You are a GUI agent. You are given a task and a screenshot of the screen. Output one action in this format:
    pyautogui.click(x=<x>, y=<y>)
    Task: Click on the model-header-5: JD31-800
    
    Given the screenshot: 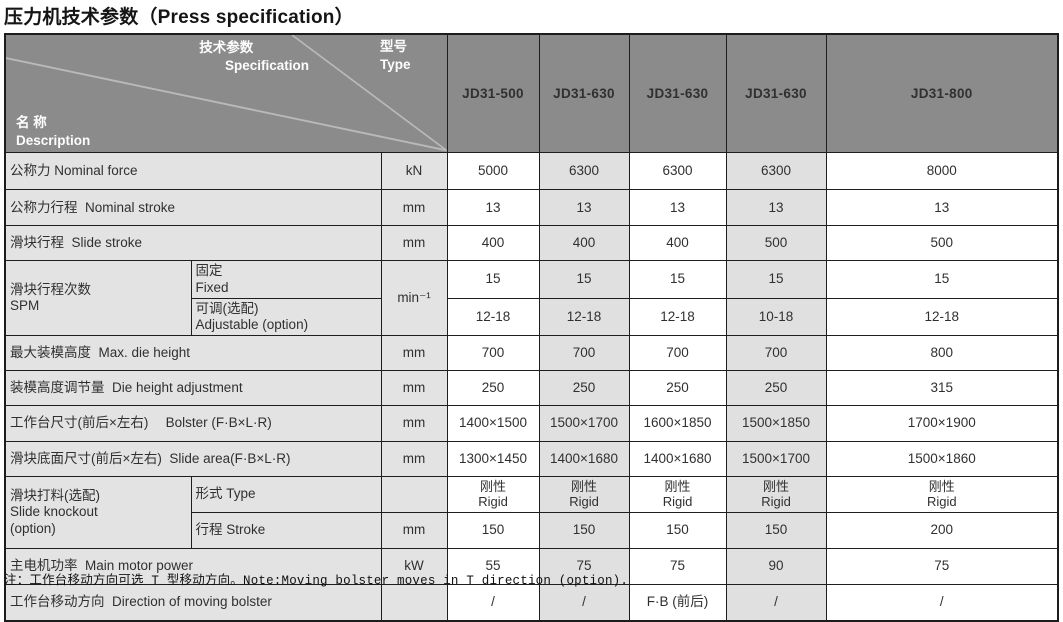 What is the action you would take?
    pyautogui.click(x=942, y=93)
    